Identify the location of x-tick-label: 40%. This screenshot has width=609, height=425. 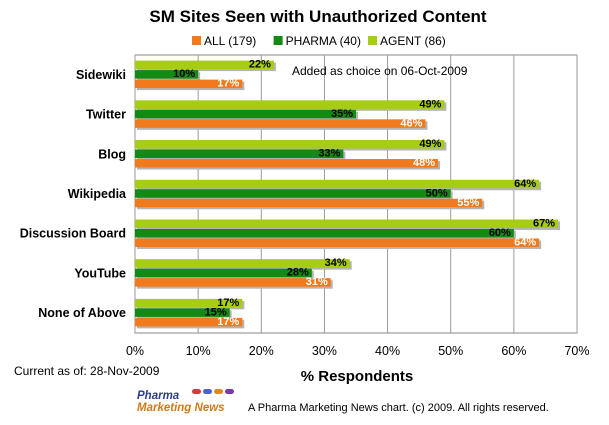
(387, 351).